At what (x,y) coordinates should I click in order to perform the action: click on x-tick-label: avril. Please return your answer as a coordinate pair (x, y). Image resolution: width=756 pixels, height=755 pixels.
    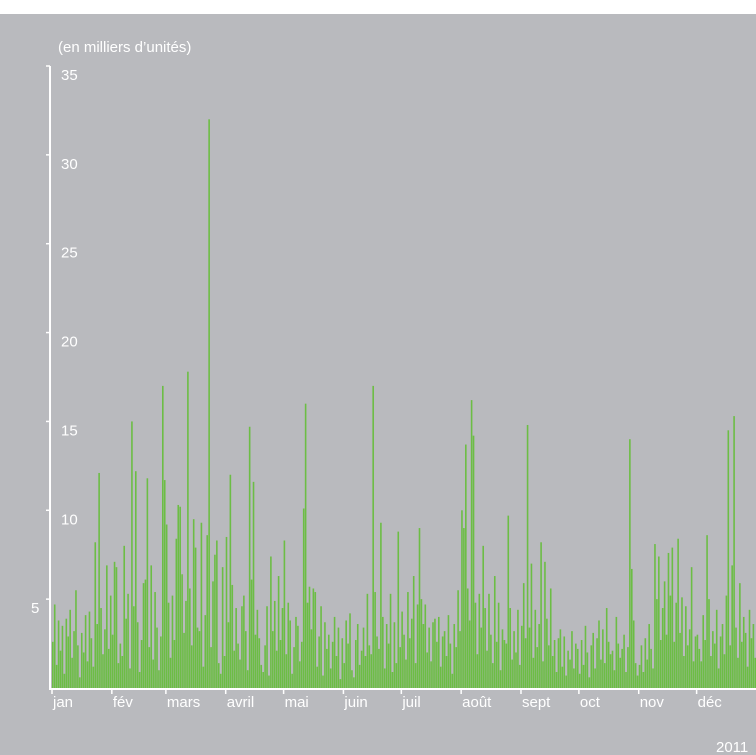
    Looking at the image, I should click on (241, 702).